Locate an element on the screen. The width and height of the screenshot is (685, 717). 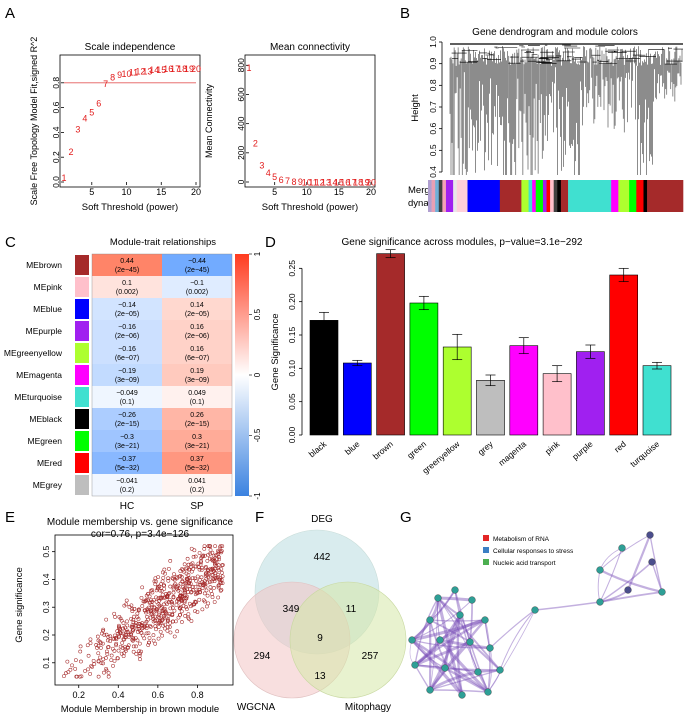
point-label: 15 is located at coordinates (339, 183).